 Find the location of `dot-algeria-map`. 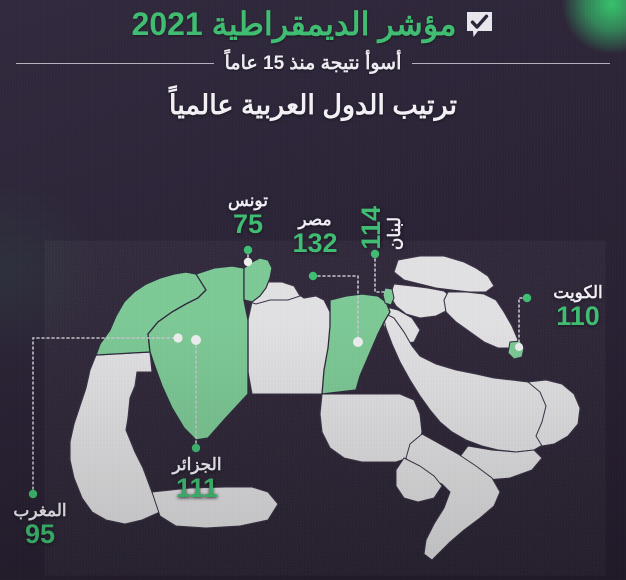

dot-algeria-map is located at coordinates (196, 340).